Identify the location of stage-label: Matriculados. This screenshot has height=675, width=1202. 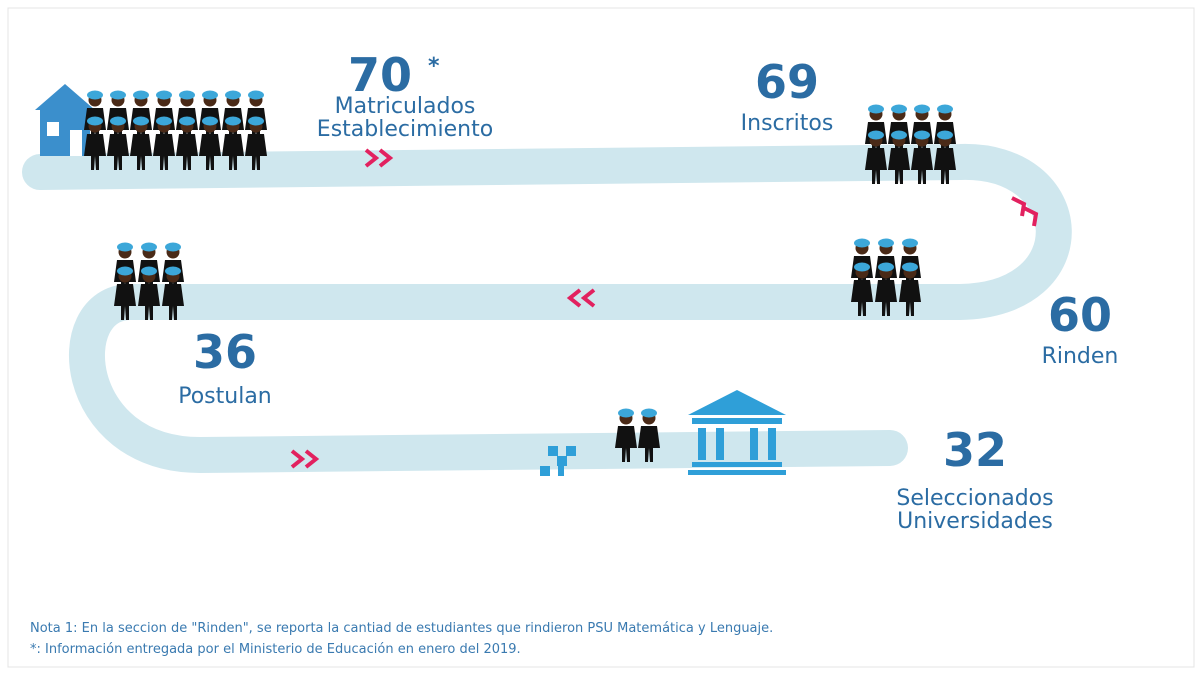
(405, 106).